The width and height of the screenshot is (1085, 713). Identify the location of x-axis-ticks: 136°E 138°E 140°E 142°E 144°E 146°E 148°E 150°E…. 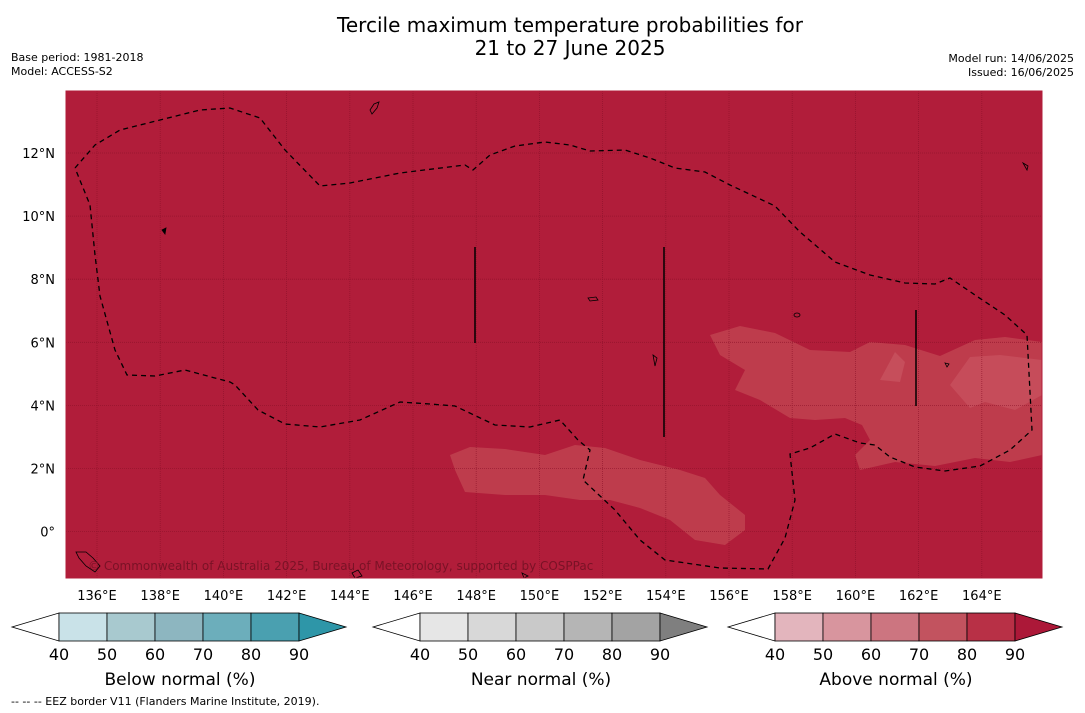
(539, 596).